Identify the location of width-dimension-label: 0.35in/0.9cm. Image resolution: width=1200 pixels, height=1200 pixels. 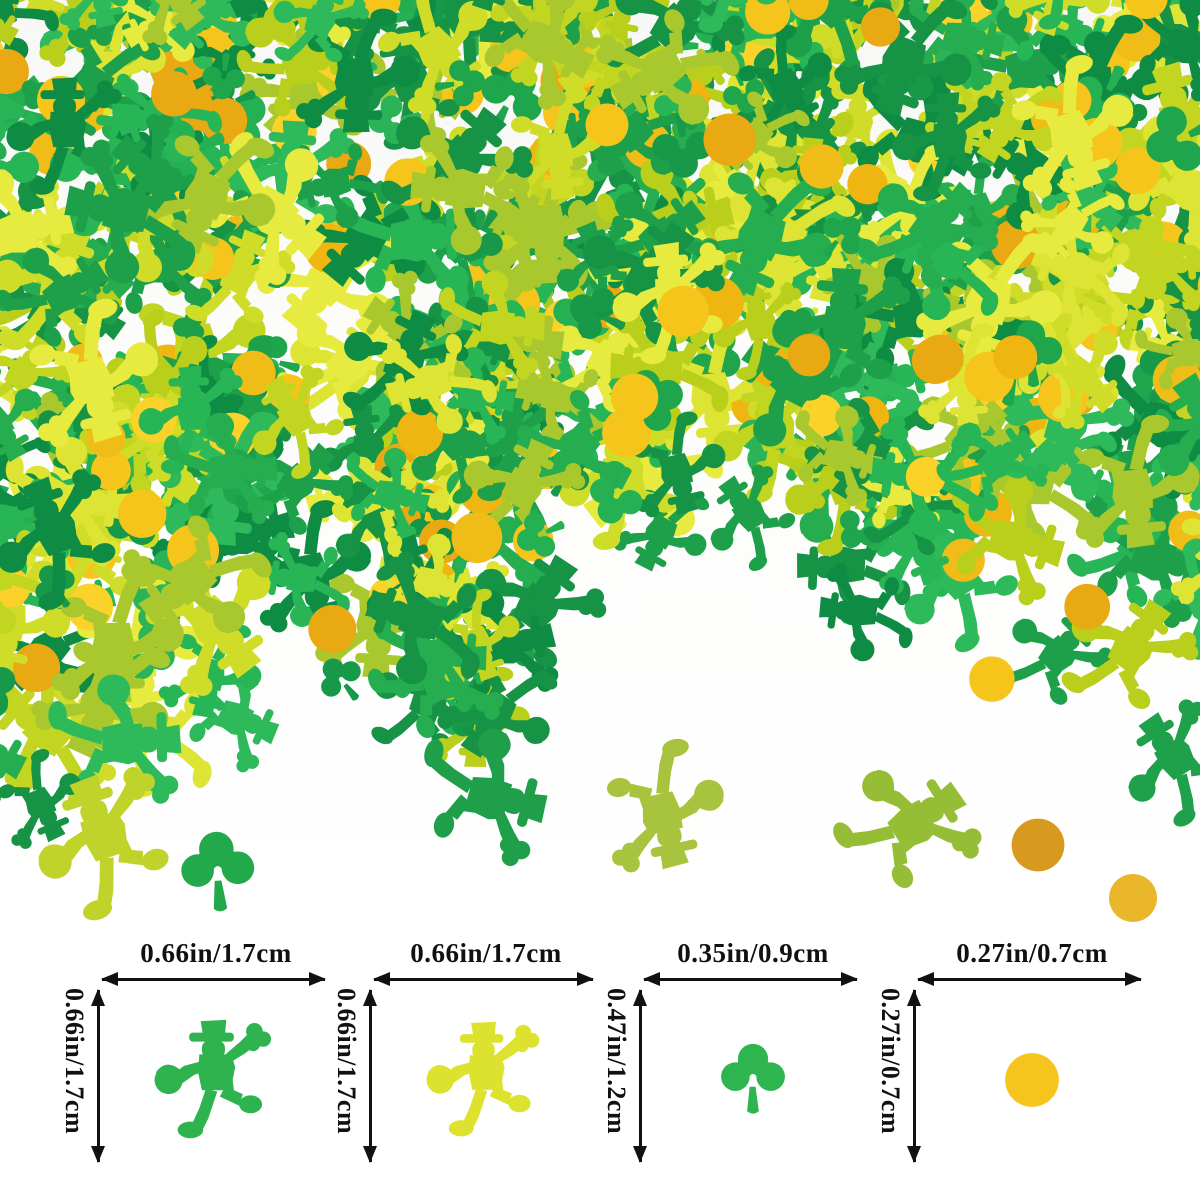
(753, 953).